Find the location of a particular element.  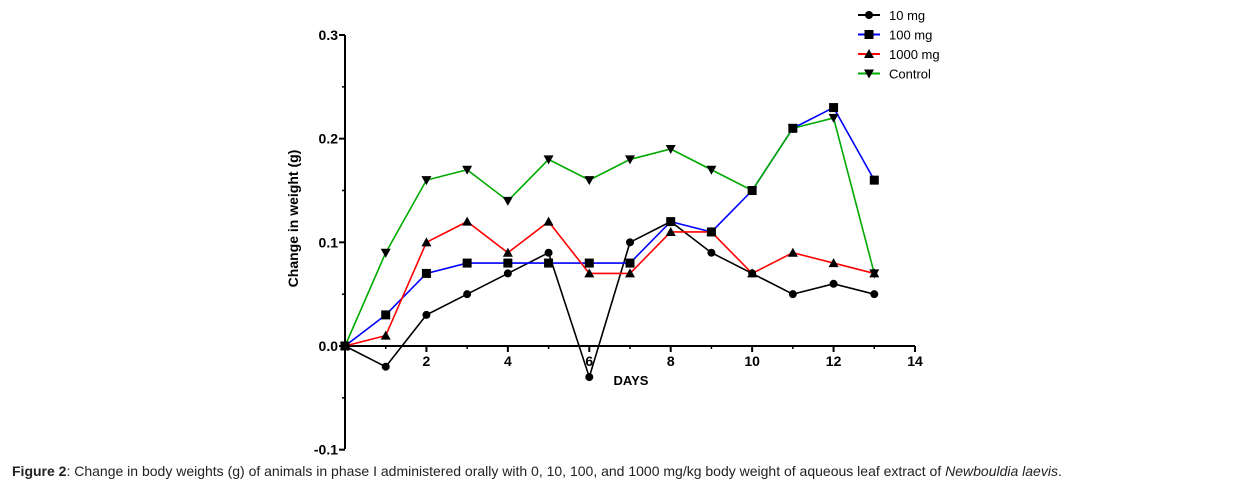

legend-label-10-mg: 10 mg is located at coordinates (907, 15).